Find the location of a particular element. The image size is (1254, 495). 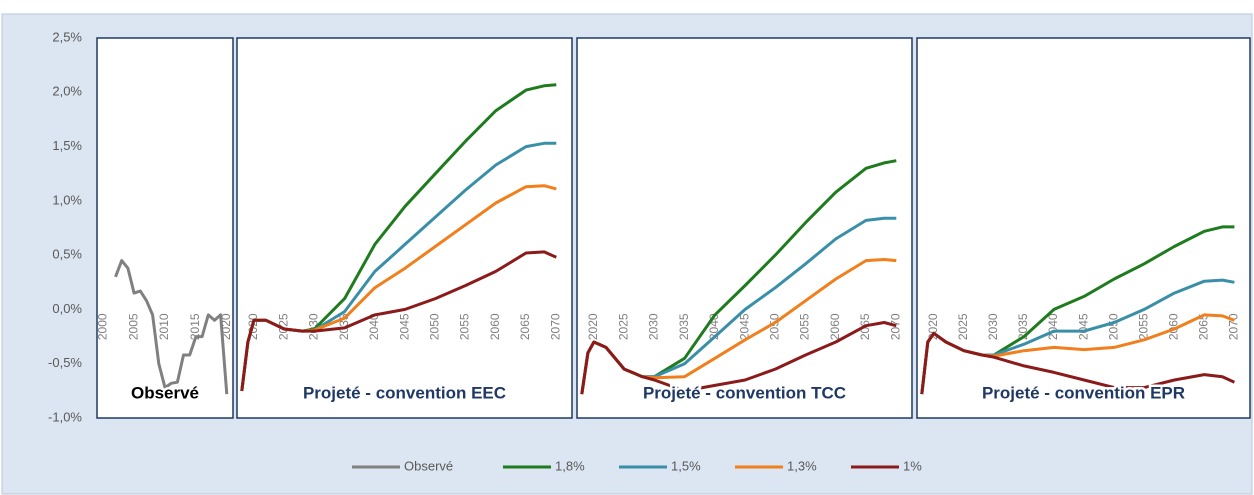

y-tick-label: 2,0% is located at coordinates (67, 91).